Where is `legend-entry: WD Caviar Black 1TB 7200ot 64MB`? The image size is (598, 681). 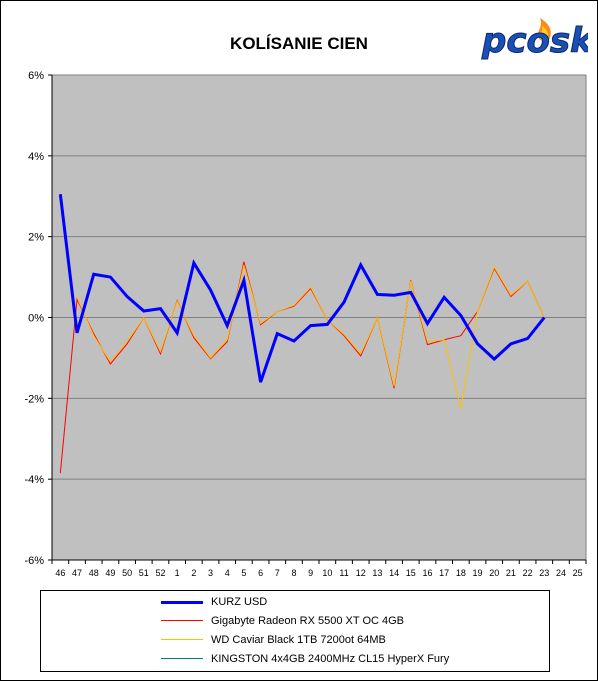
legend-entry: WD Caviar Black 1TB 7200ot 64MB is located at coordinates (295, 640).